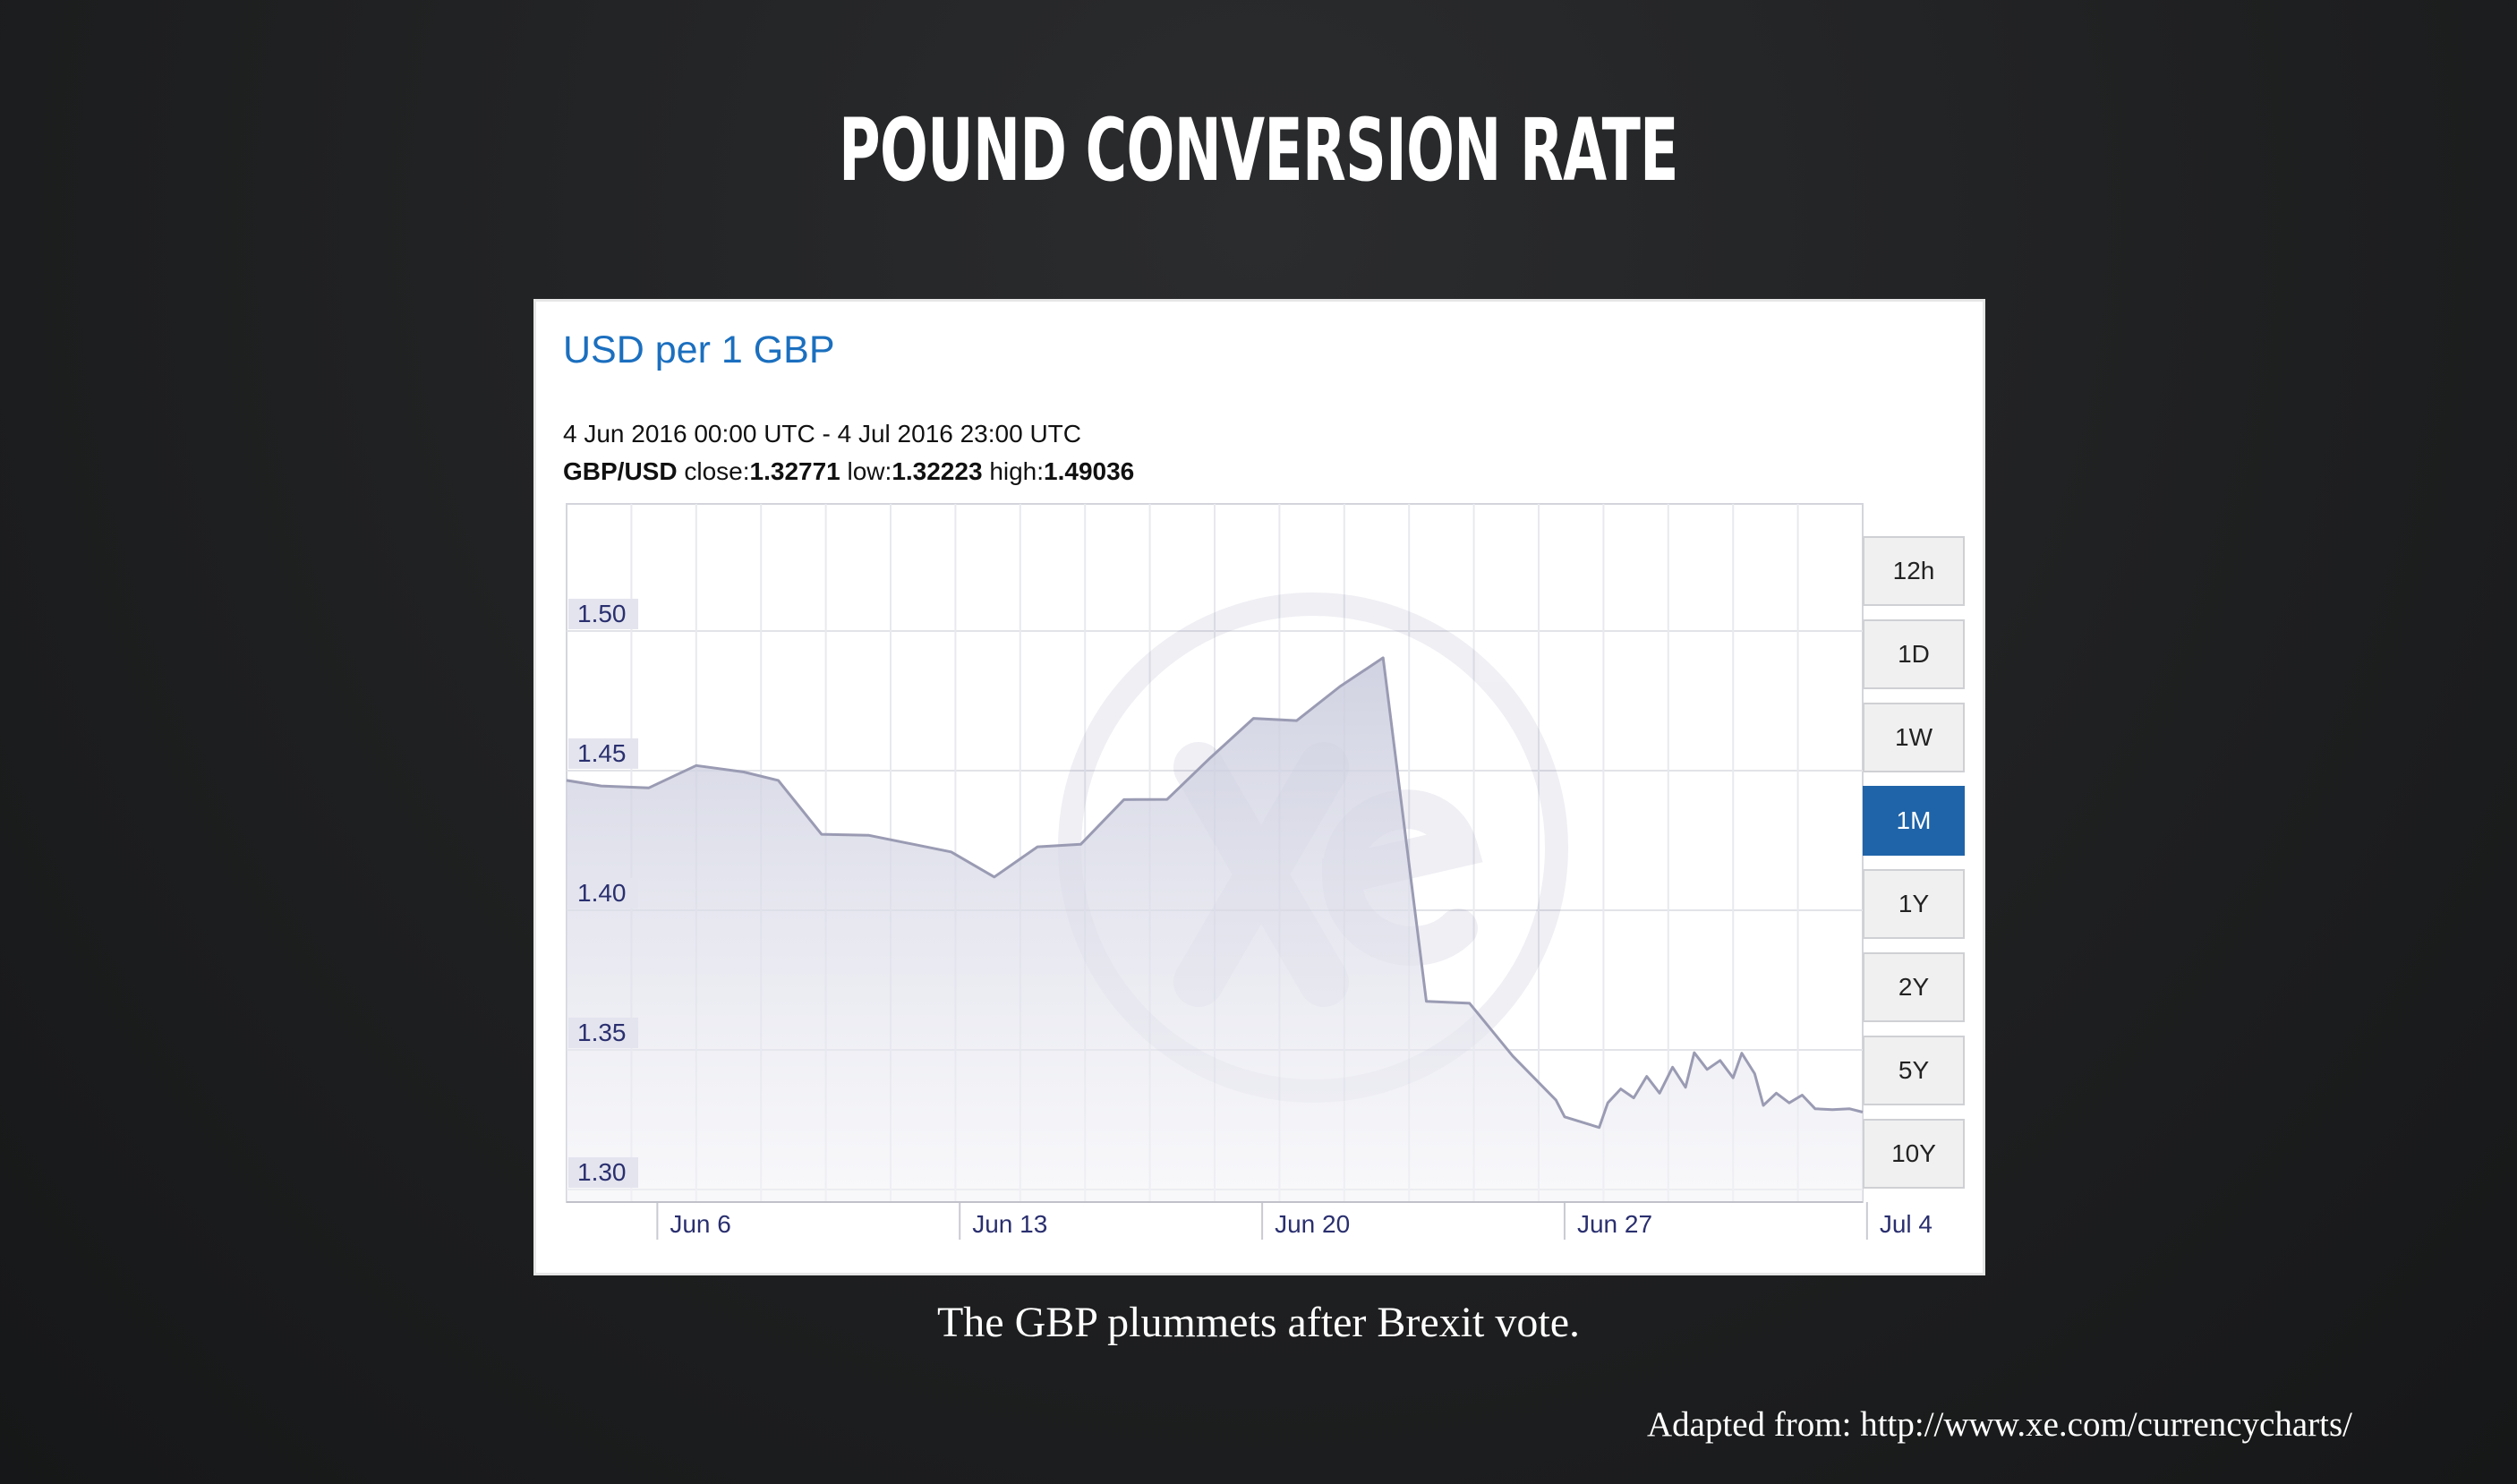 The image size is (2517, 1484). I want to click on y-tick-label: 1.50, so click(602, 613).